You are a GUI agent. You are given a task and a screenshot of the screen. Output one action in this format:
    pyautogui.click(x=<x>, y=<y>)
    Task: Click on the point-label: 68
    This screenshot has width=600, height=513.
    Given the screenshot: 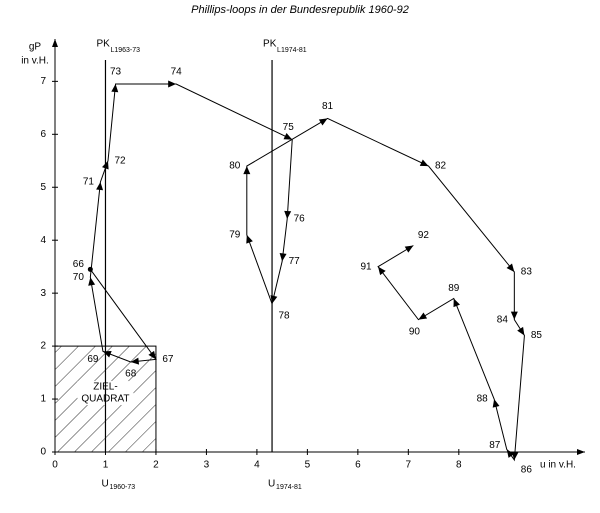 What is the action you would take?
    pyautogui.click(x=131, y=374)
    